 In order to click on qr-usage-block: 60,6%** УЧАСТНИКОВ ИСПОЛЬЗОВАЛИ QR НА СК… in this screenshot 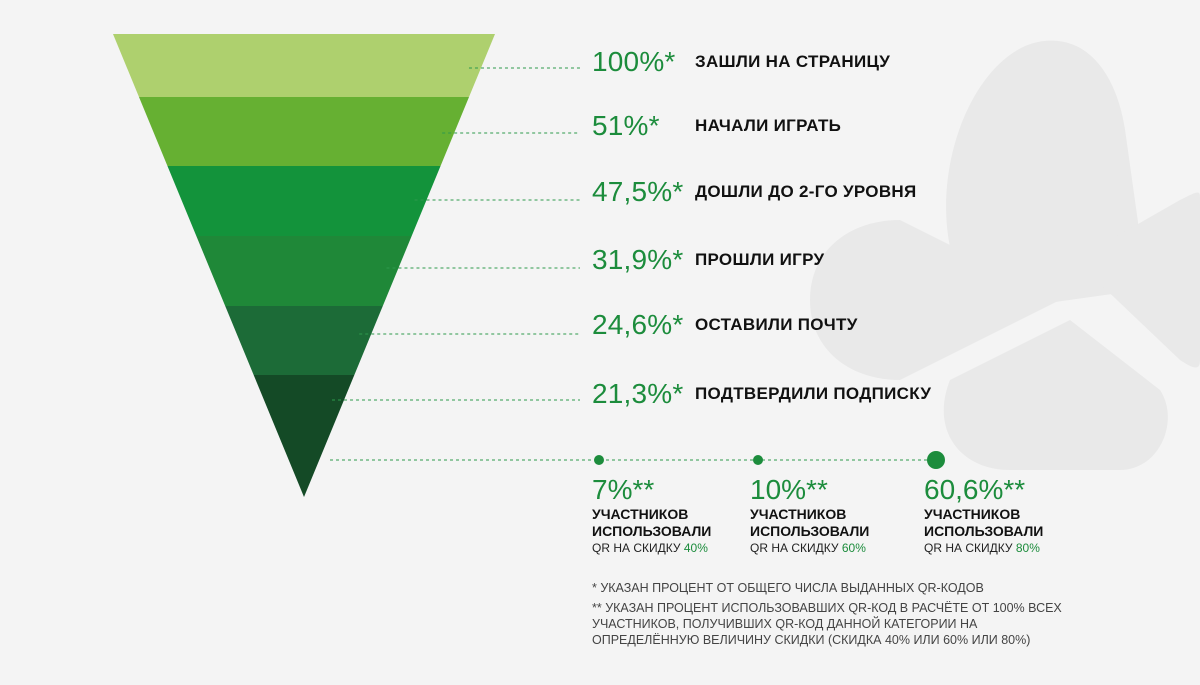, I will do `click(983, 515)`.